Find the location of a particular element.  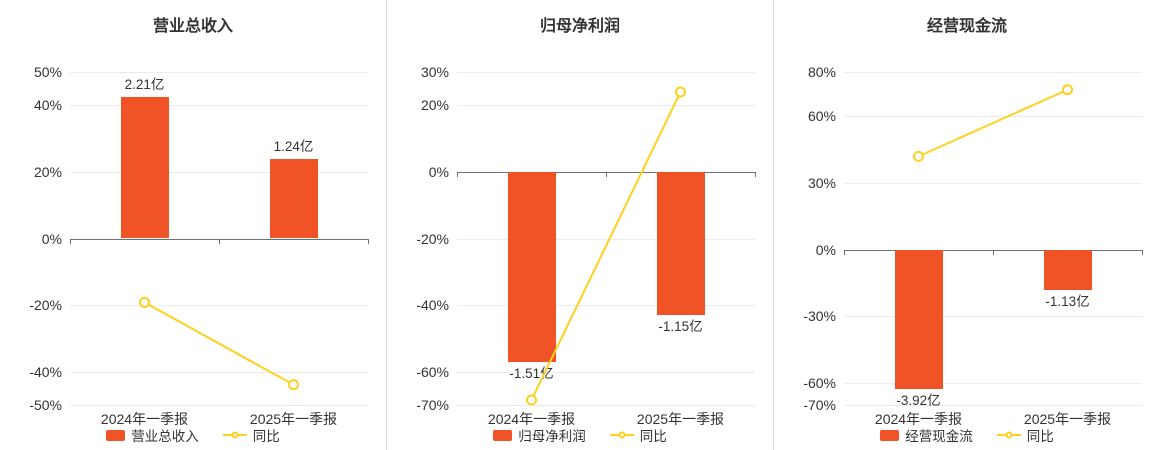

bar-value-label: 1.24亿 is located at coordinates (293, 146).